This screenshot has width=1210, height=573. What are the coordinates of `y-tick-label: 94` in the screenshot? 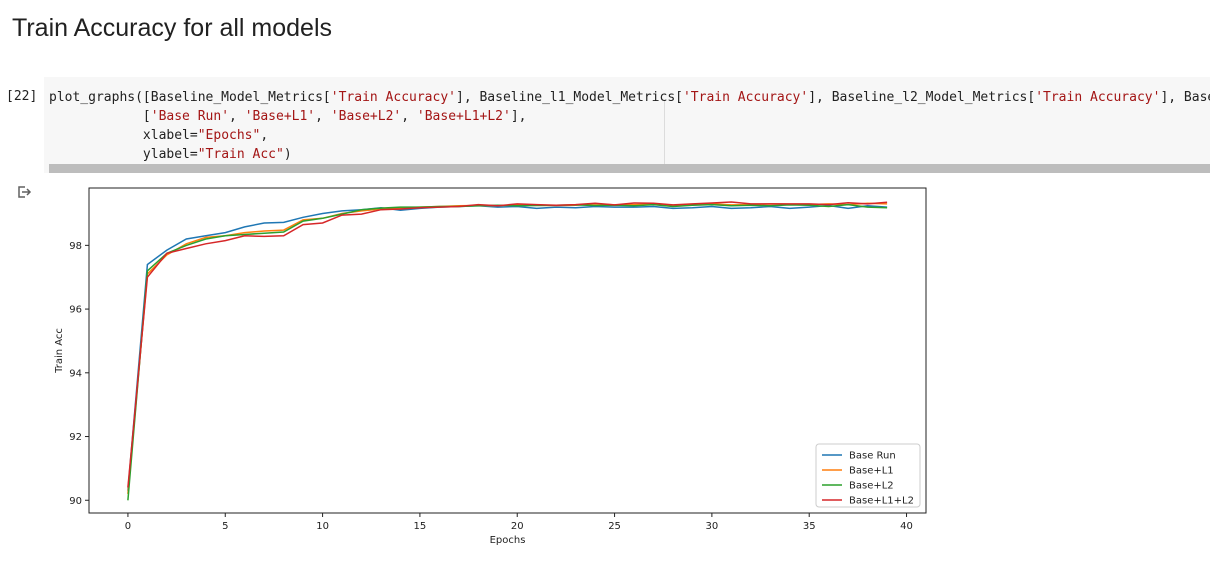 It's located at (75, 373).